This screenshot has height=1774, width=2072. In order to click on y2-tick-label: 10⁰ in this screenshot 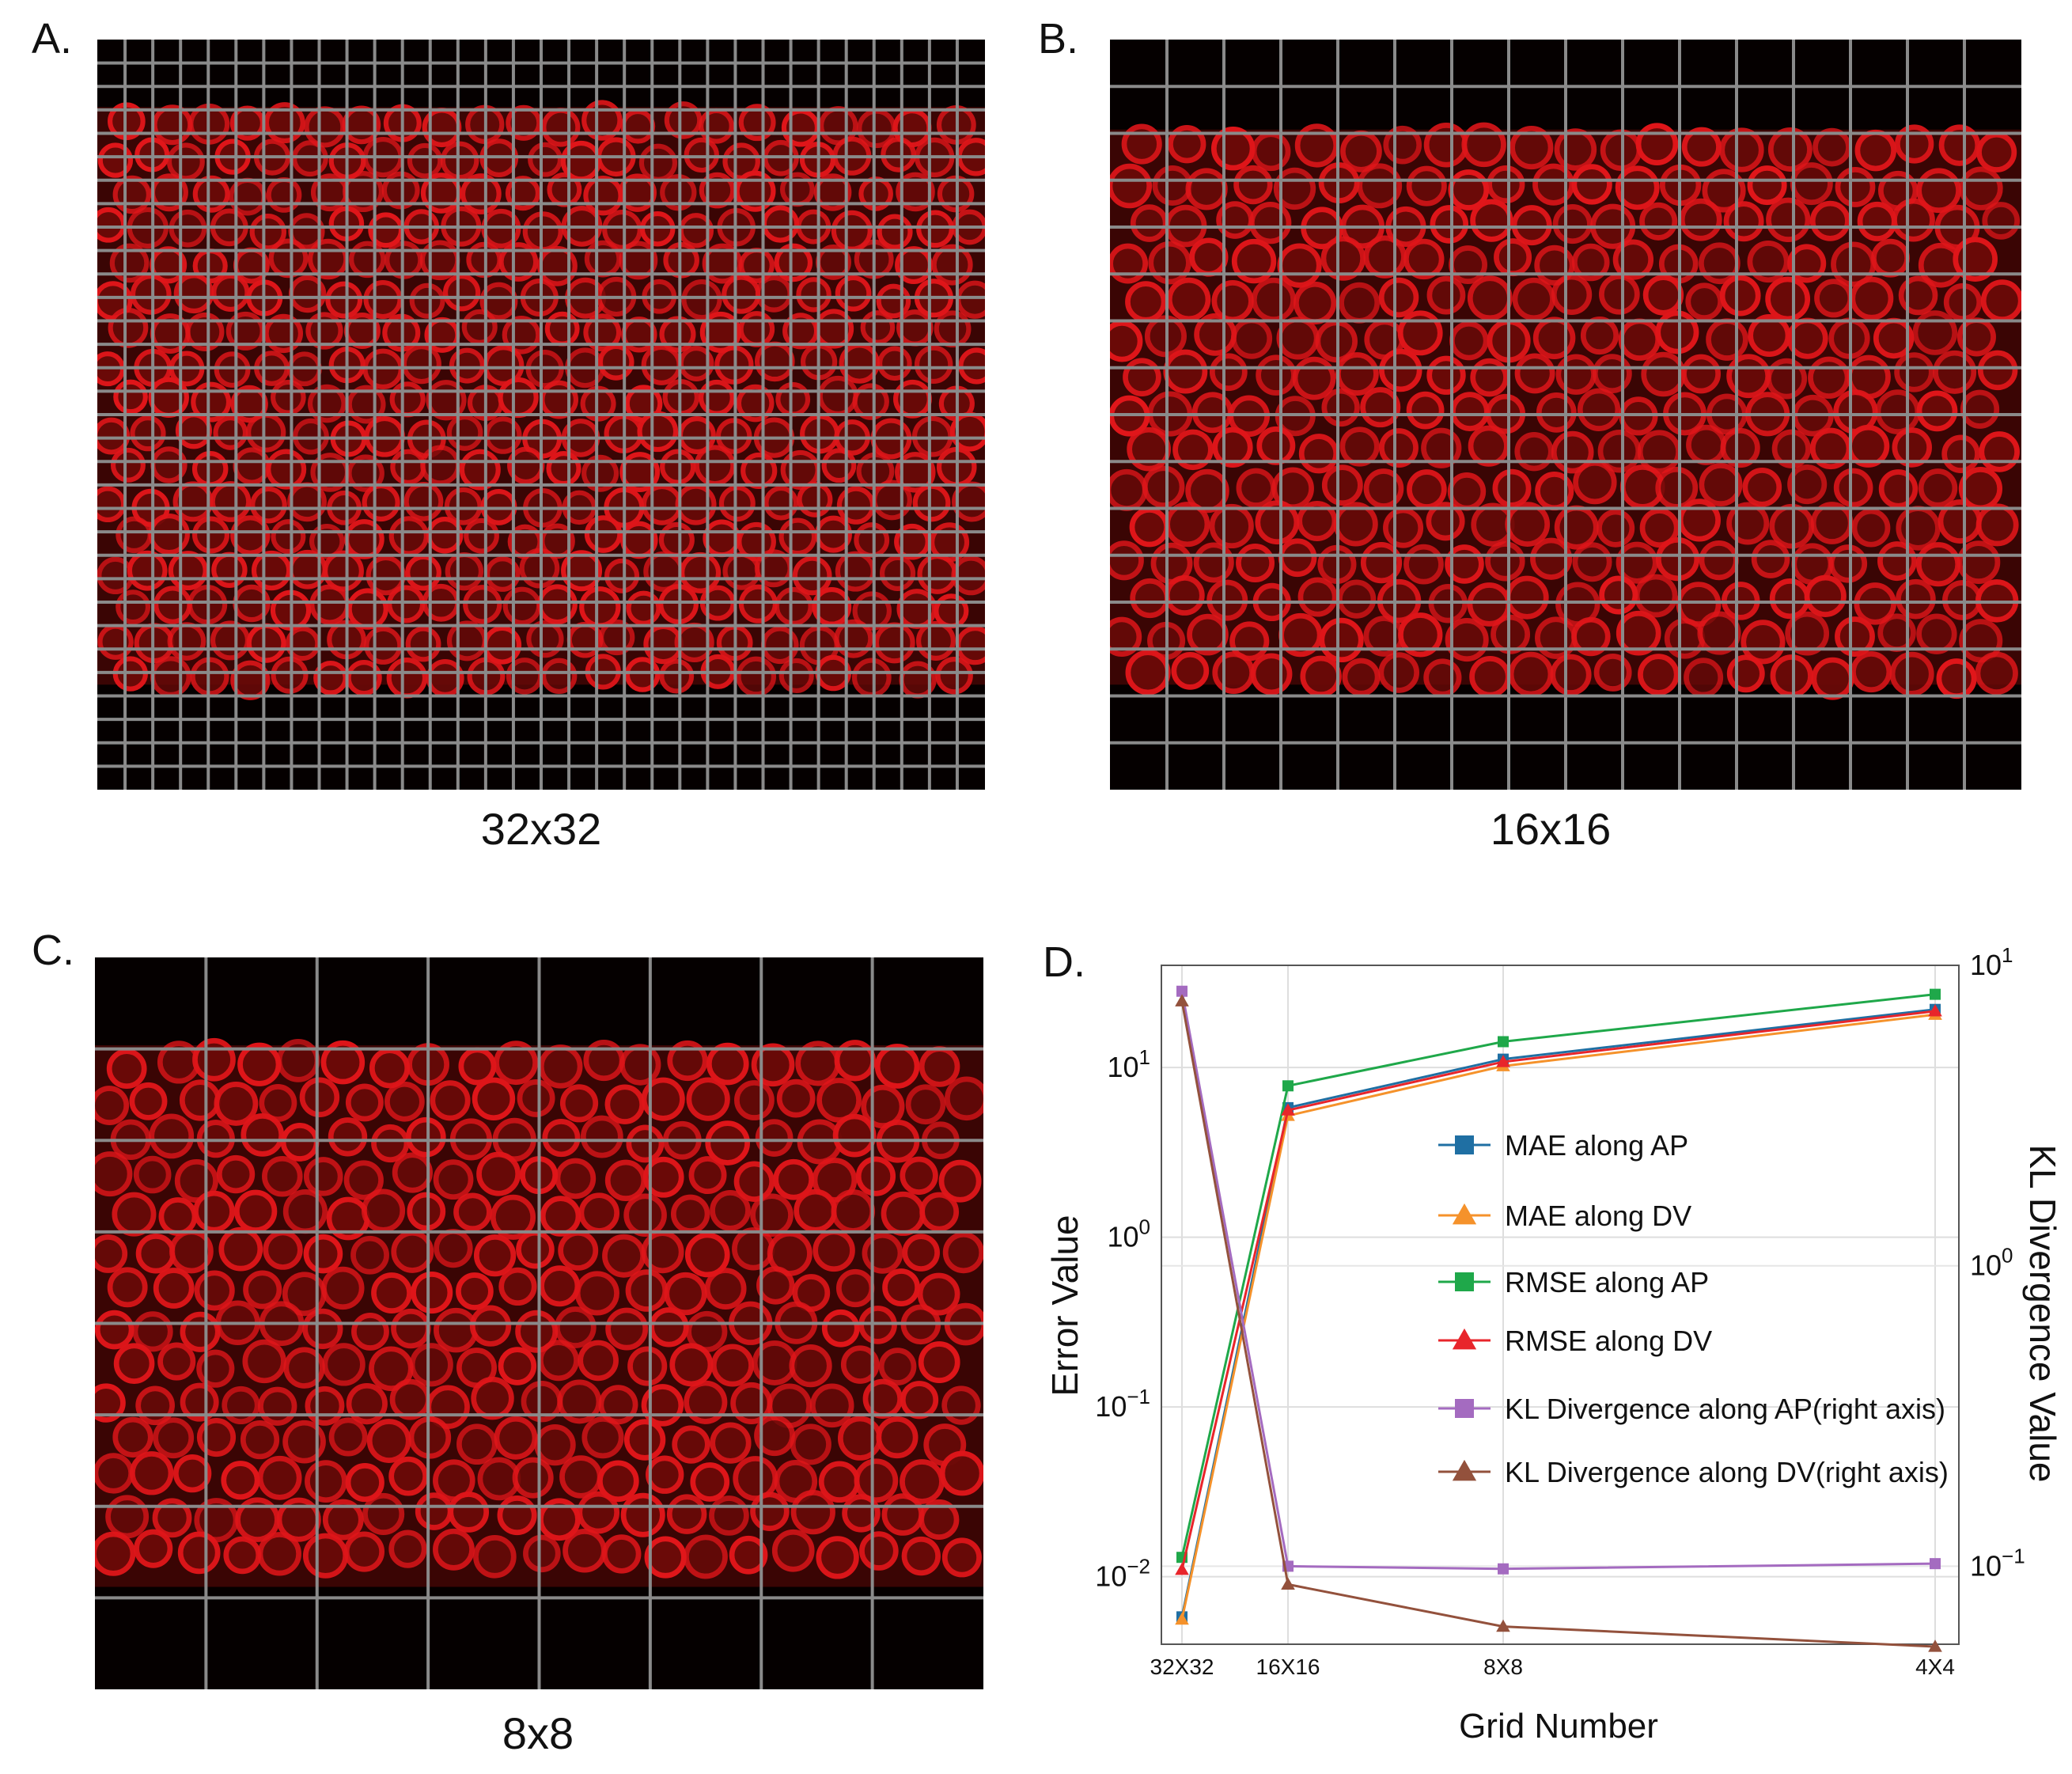, I will do `click(1991, 1263)`.